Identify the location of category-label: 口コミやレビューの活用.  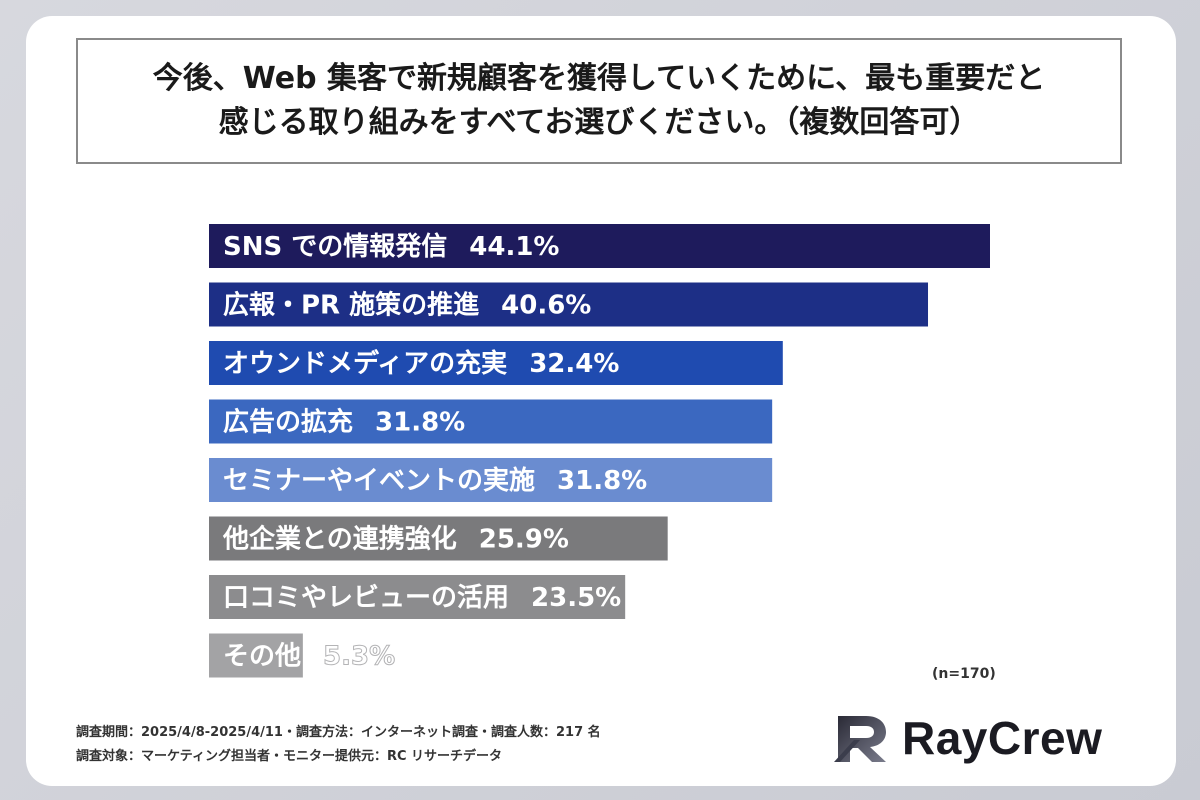
(366, 598).